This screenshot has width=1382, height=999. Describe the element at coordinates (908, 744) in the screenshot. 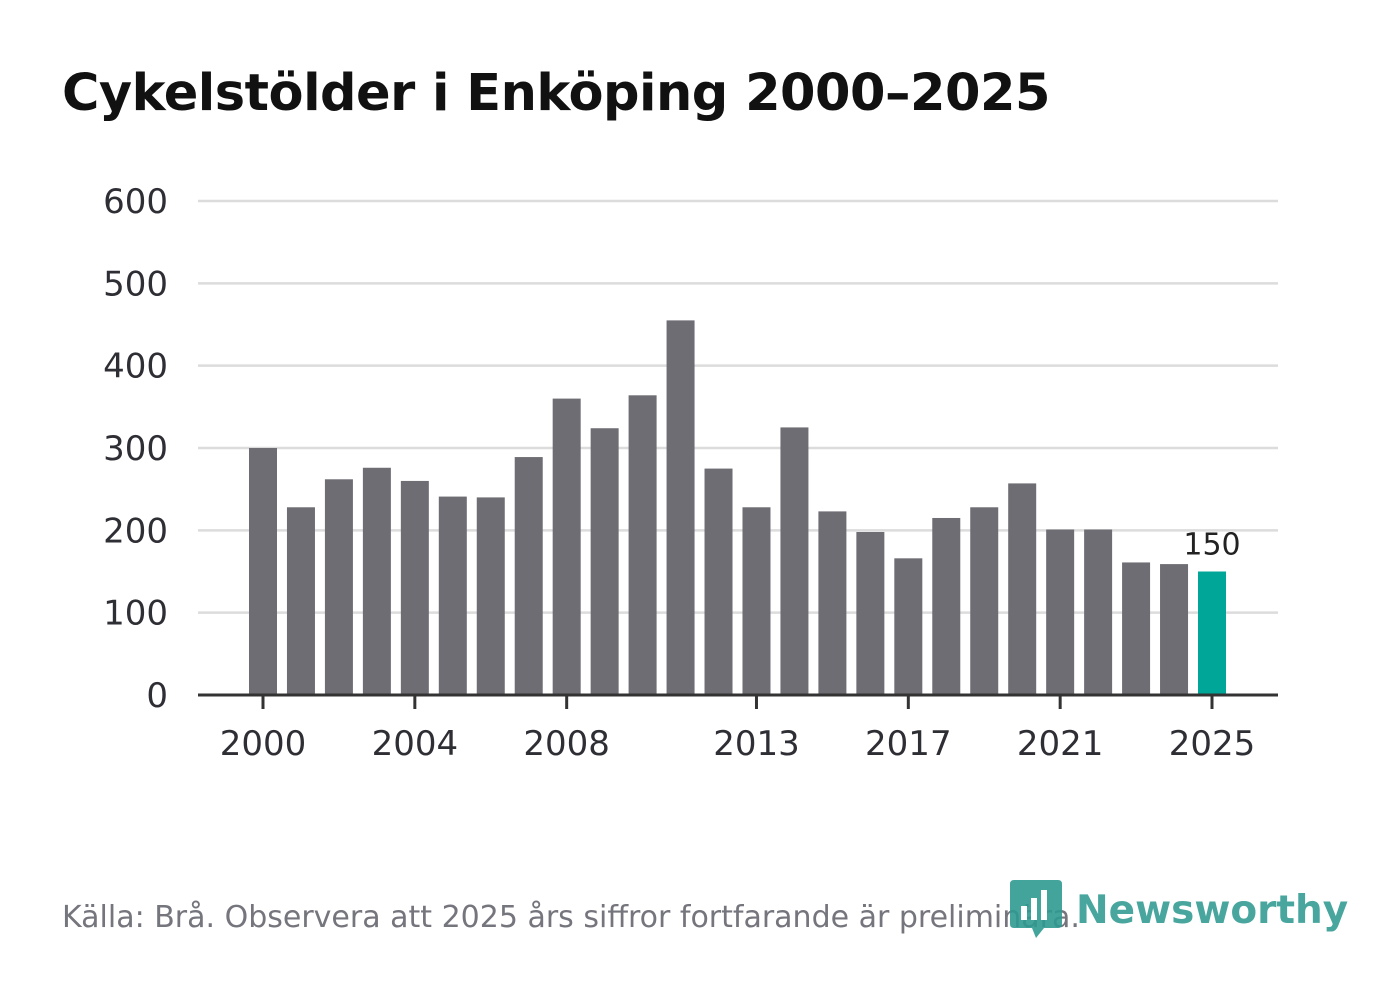

I see `x-tick-label-2017: 2017` at that location.